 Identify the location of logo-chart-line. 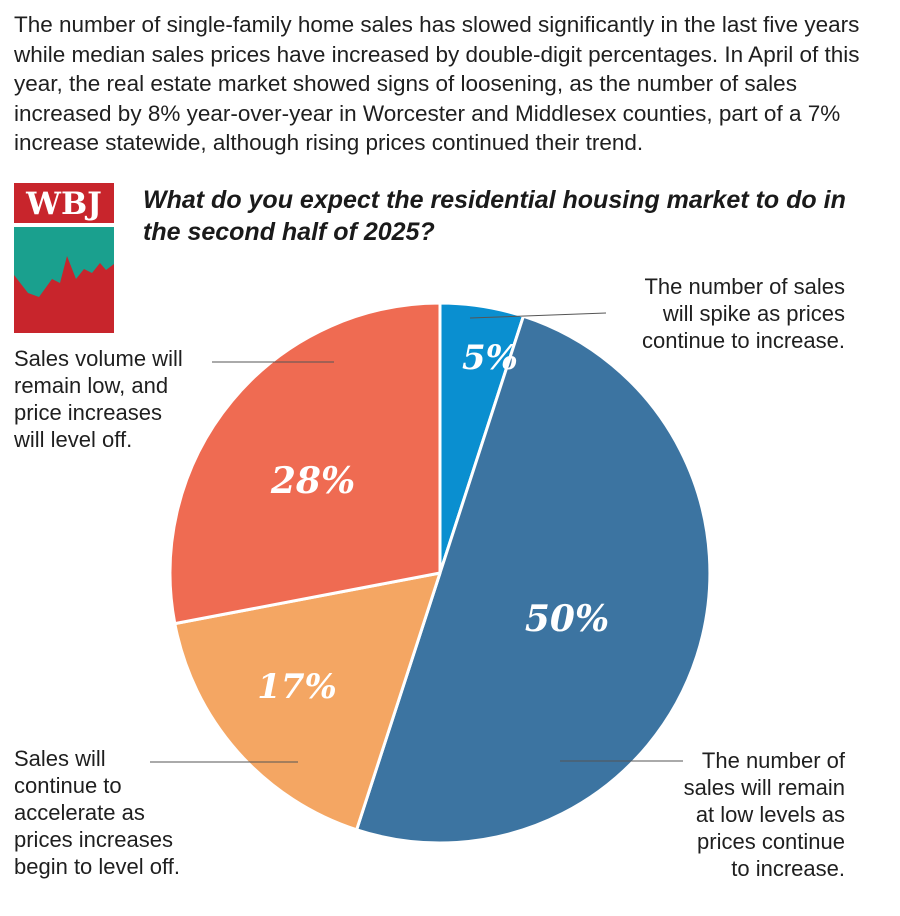
(64, 294).